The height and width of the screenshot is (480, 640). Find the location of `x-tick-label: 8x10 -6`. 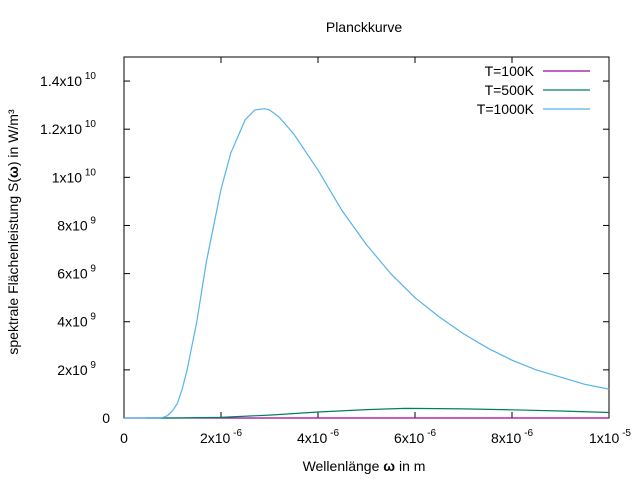

x-tick-label: 8x10 -6 is located at coordinates (512, 437).